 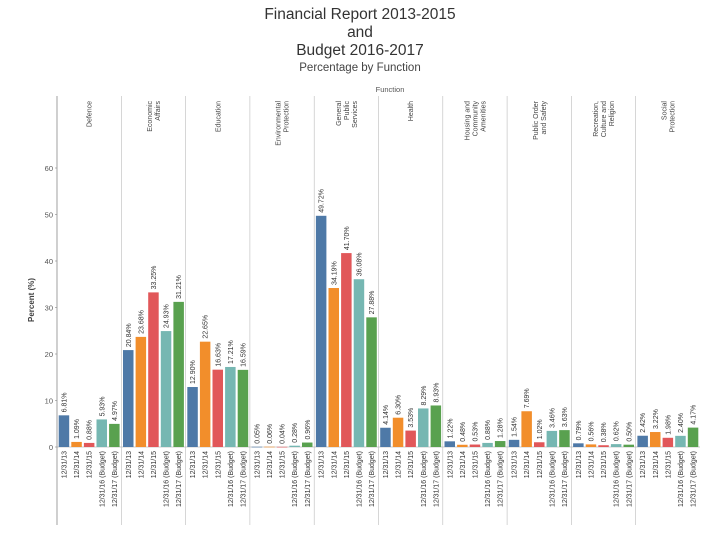 I want to click on panel-header-label: Housing and, so click(x=467, y=120).